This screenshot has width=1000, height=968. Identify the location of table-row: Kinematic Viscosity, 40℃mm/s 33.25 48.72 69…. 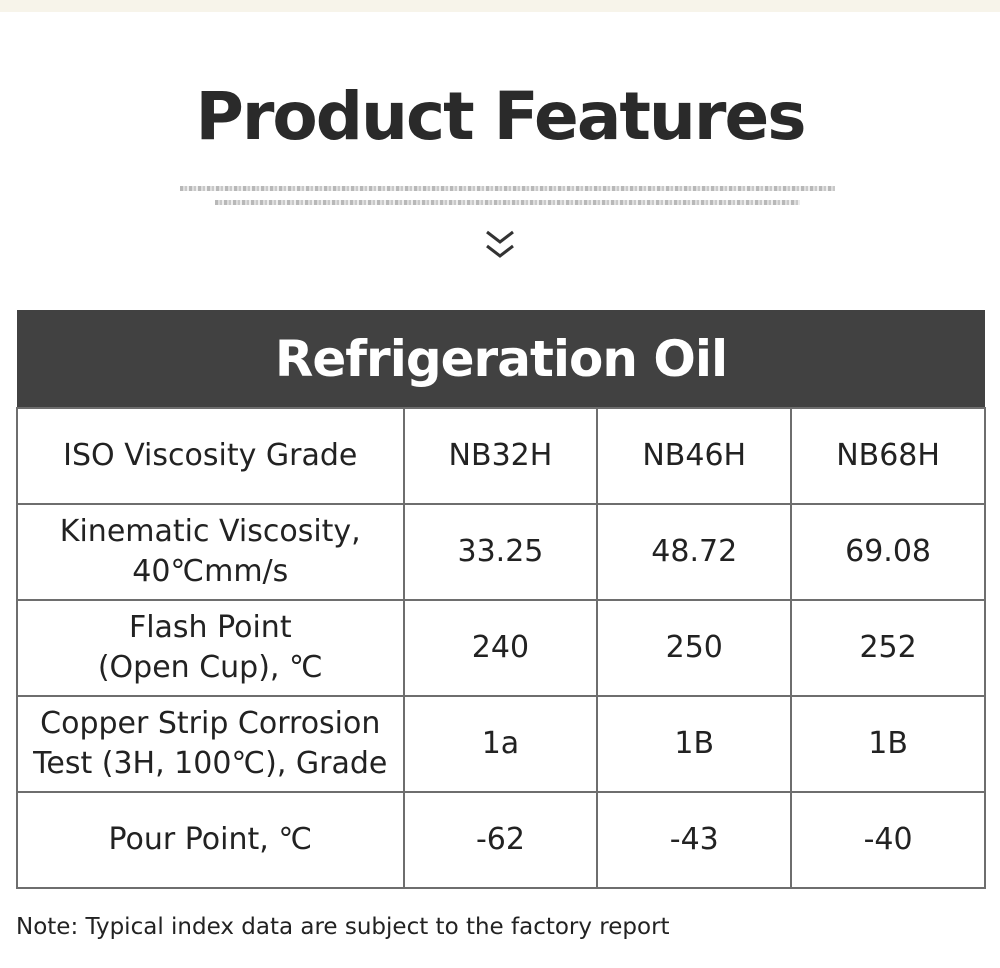
(501, 552).